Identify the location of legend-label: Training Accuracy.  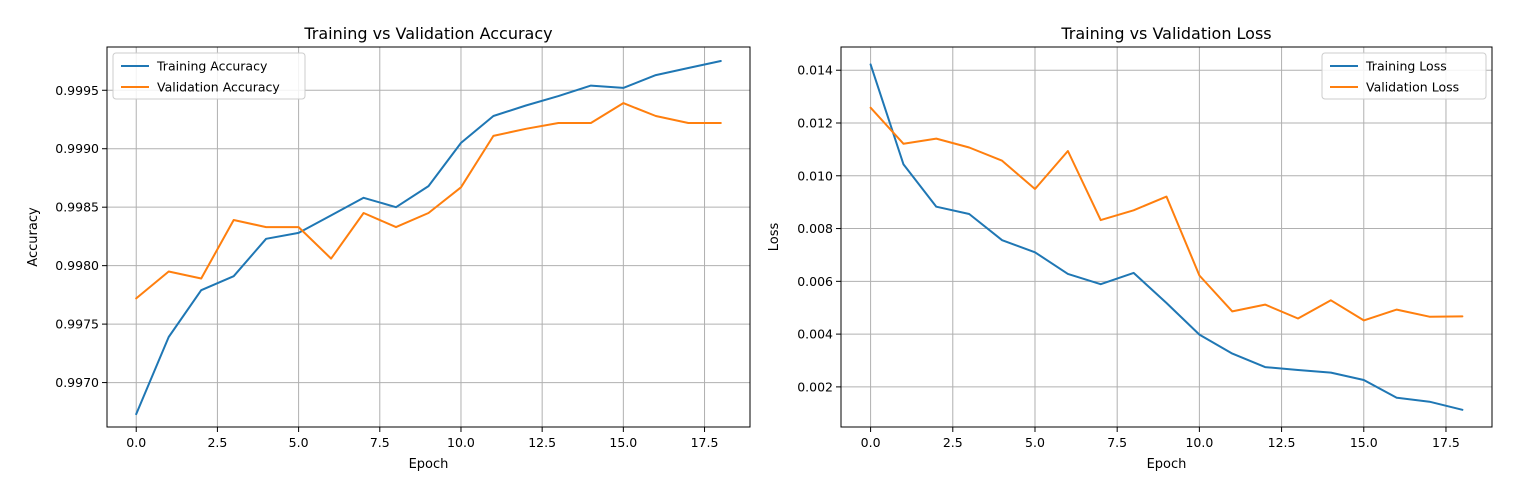
(212, 66).